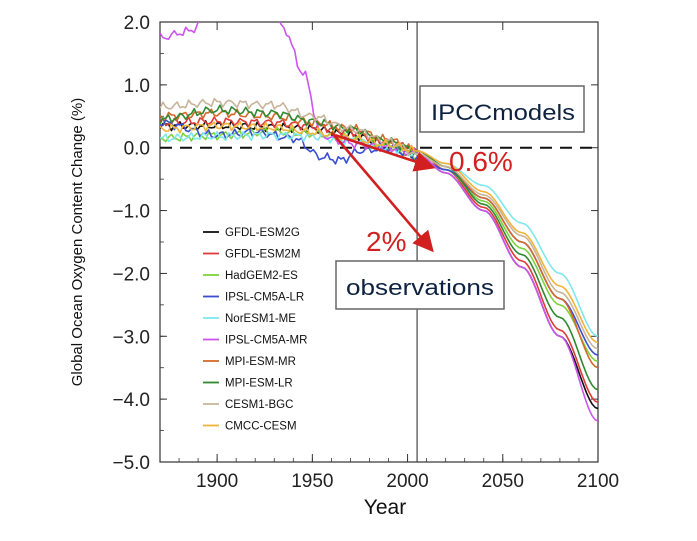 This screenshot has width=697, height=541. What do you see at coordinates (131, 274) in the screenshot?
I see `y-tick-label: −2.0` at bounding box center [131, 274].